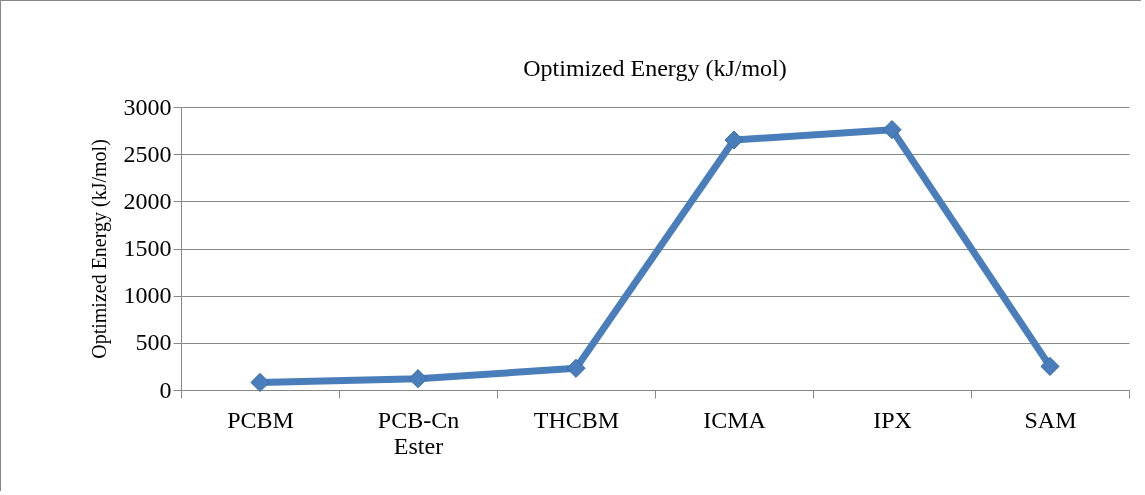  What do you see at coordinates (165, 389) in the screenshot?
I see `y-tick-label: 0` at bounding box center [165, 389].